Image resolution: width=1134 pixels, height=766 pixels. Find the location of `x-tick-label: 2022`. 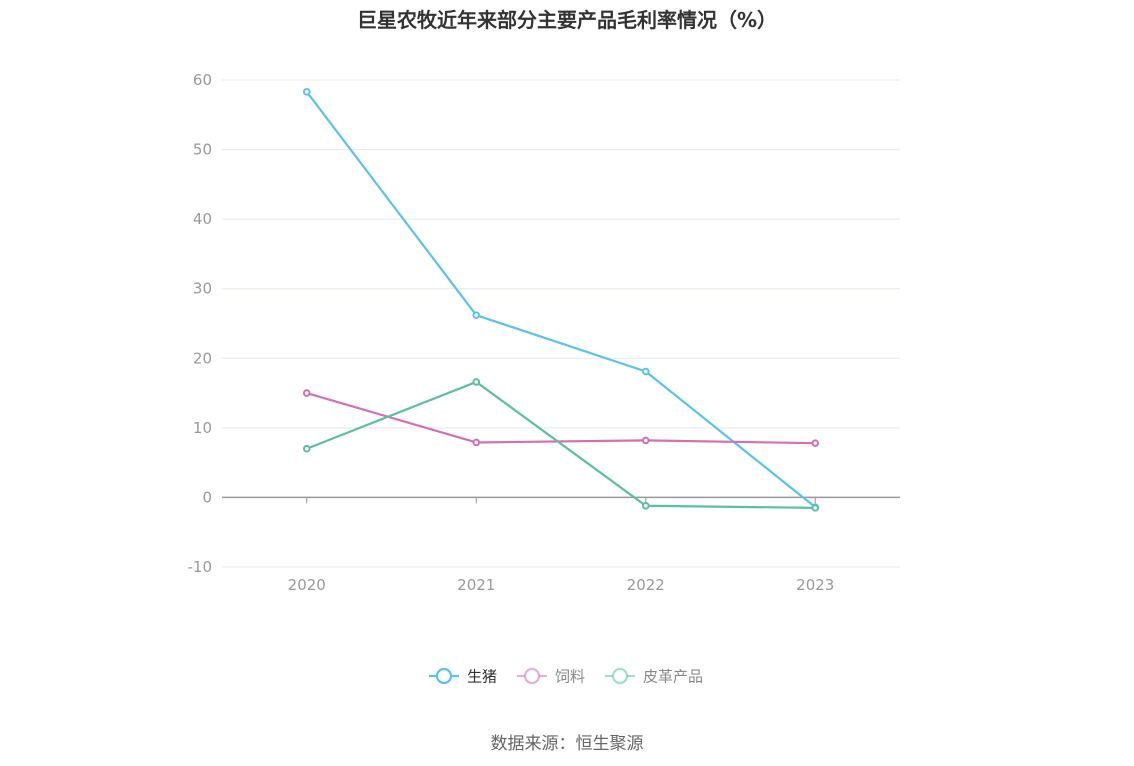

x-tick-label: 2022 is located at coordinates (646, 585).